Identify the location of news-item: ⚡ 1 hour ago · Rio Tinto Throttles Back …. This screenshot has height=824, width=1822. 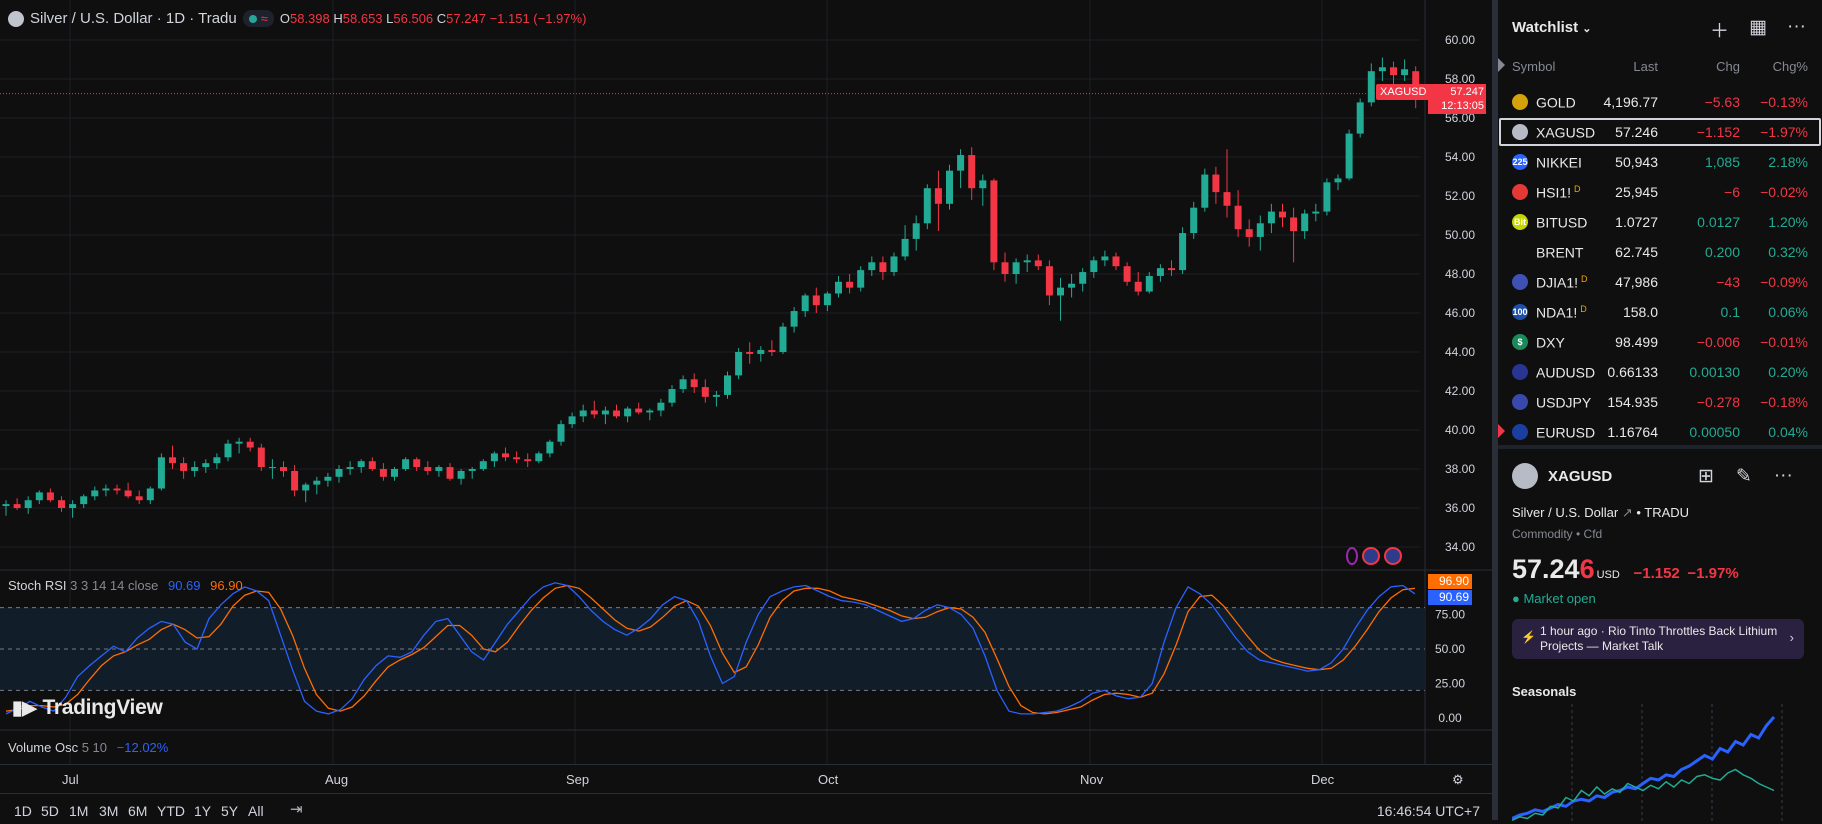
(1658, 639).